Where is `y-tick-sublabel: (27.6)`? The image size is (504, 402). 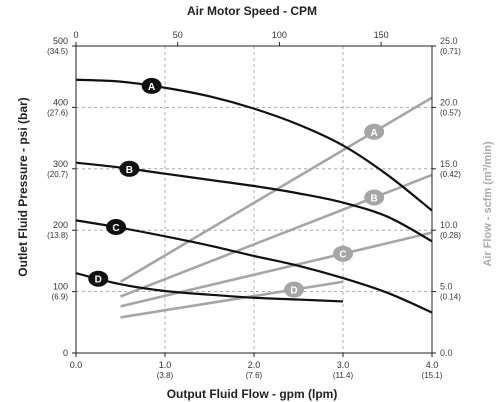
y-tick-sublabel: (27.6) is located at coordinates (57, 112).